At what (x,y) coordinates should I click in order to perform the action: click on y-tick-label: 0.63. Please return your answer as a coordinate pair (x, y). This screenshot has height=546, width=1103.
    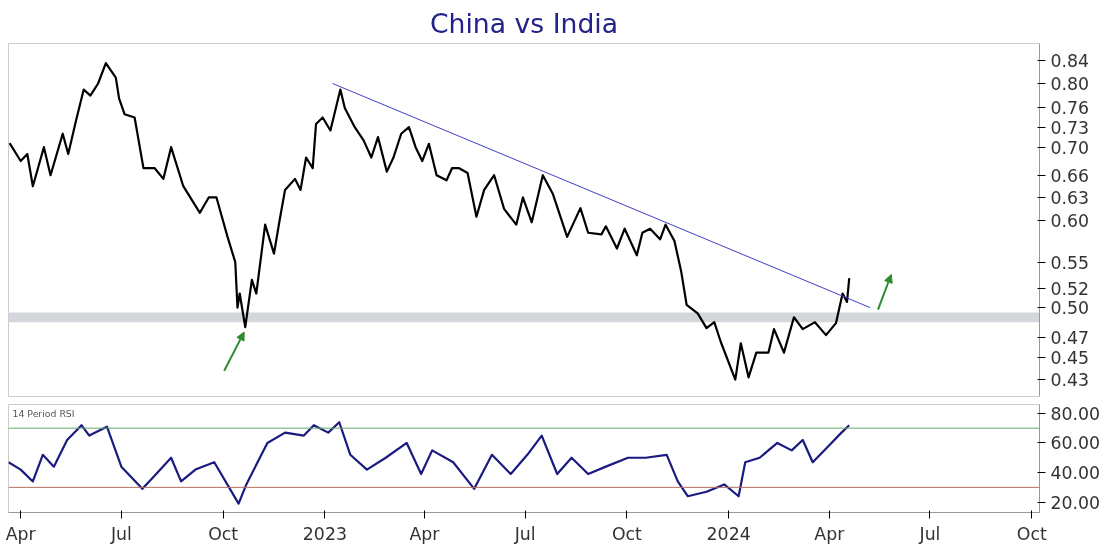
    Looking at the image, I should click on (1070, 197).